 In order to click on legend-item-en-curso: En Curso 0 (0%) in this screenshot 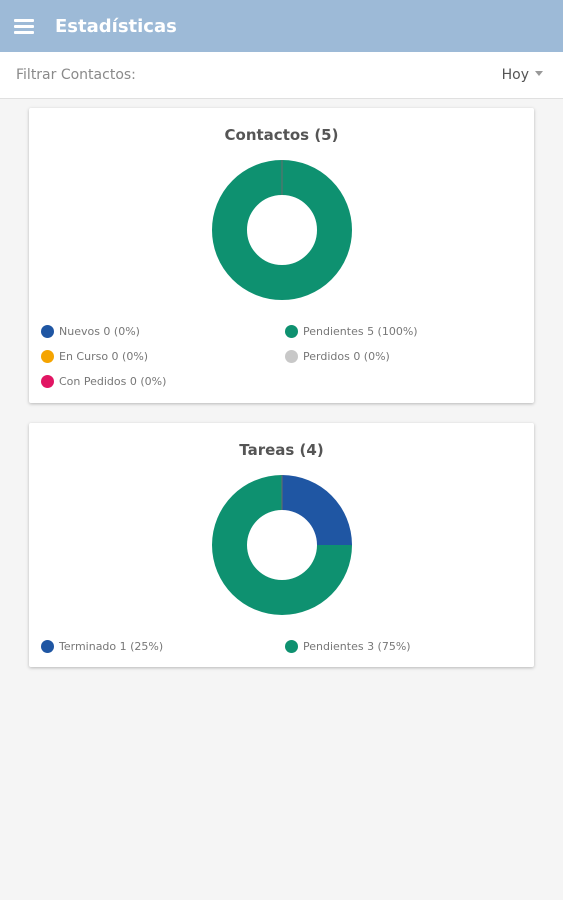, I will do `click(94, 356)`.